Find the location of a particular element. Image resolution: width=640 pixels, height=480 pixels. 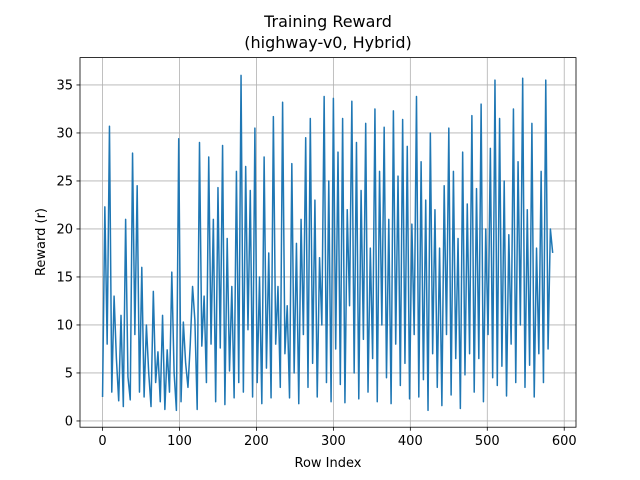

x-tick-label: 300 is located at coordinates (333, 441).